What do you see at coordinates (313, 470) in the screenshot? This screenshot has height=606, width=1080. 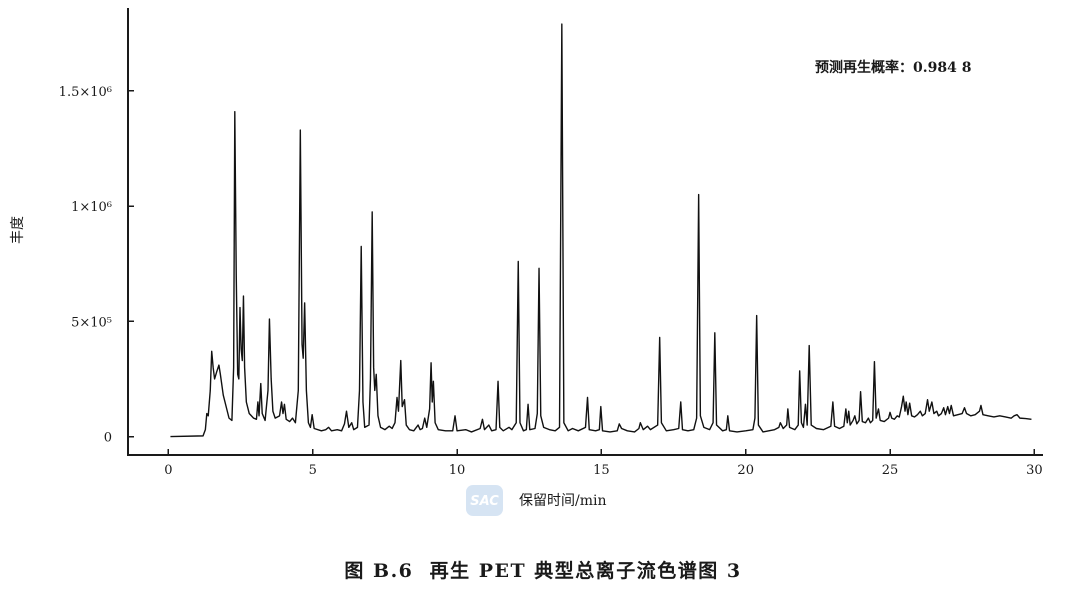 I see `x-tick-label: 5` at bounding box center [313, 470].